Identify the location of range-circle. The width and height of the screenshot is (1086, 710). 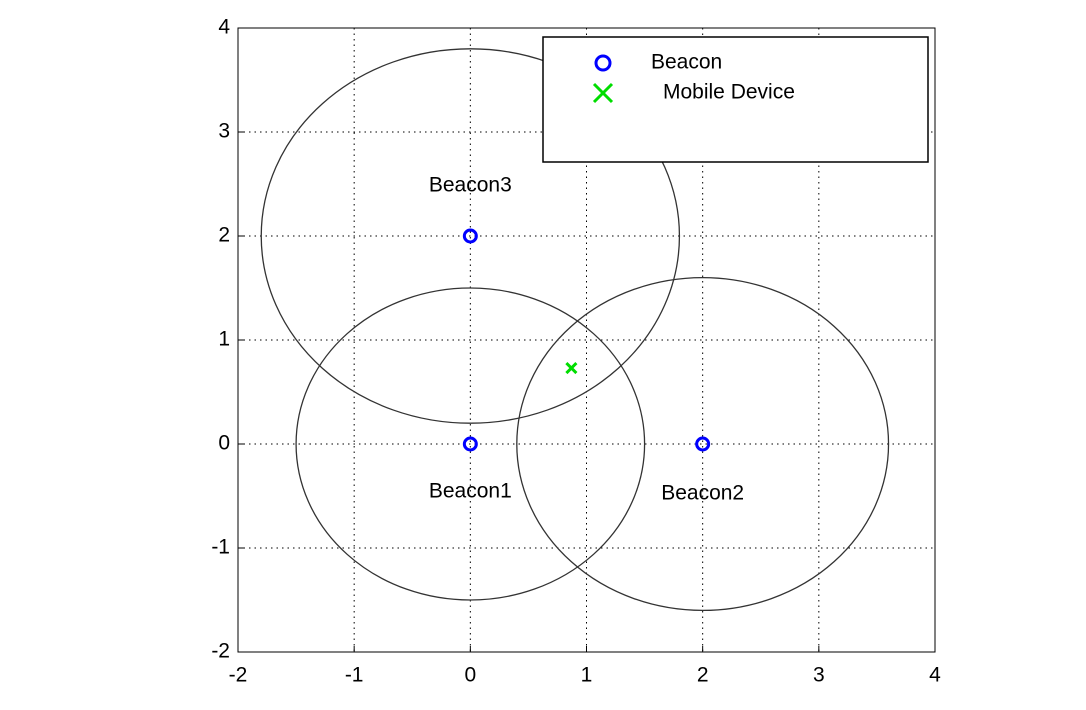
(470, 444).